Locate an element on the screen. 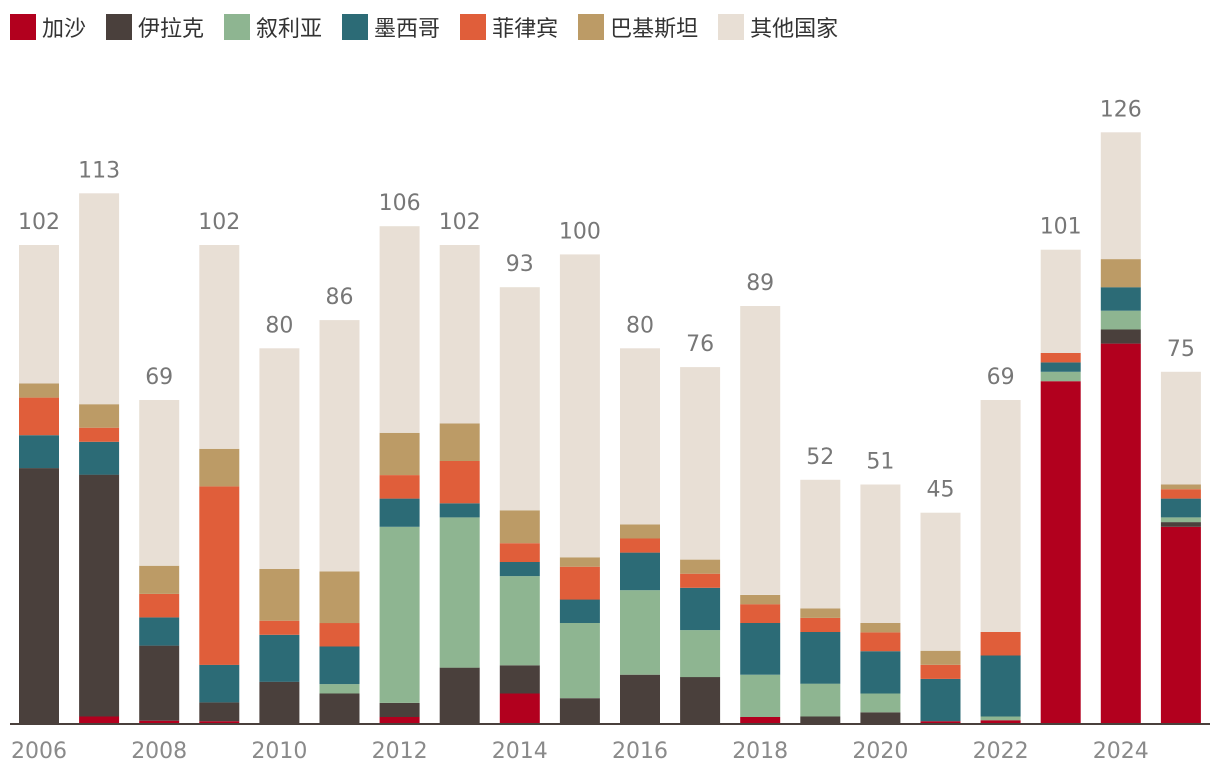  legend-swatch-other-countries is located at coordinates (731, 27).